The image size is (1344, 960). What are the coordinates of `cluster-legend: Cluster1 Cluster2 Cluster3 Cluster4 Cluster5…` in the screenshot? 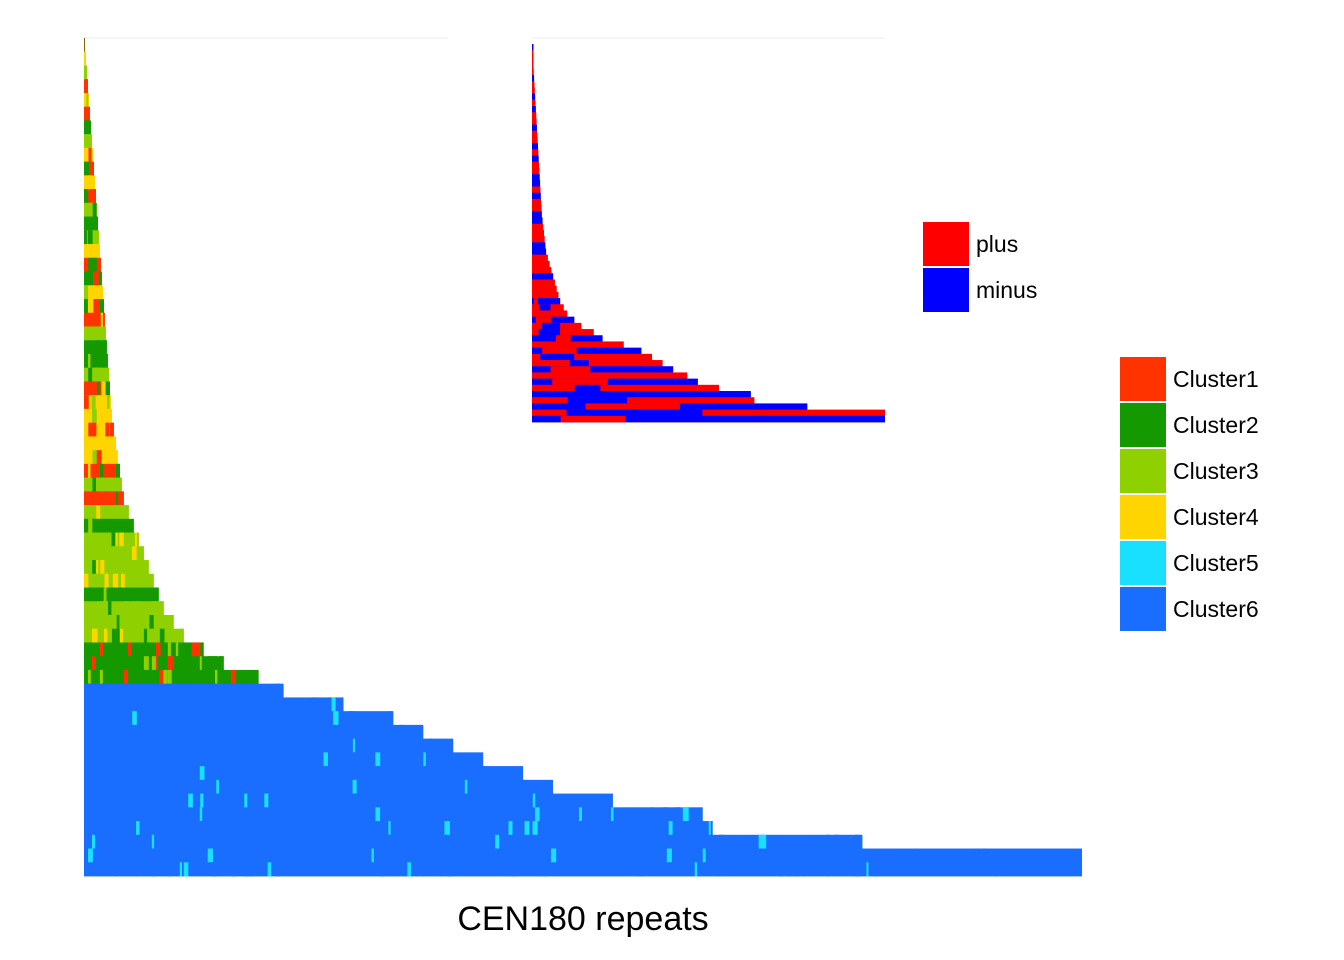 It's located at (1189, 494).